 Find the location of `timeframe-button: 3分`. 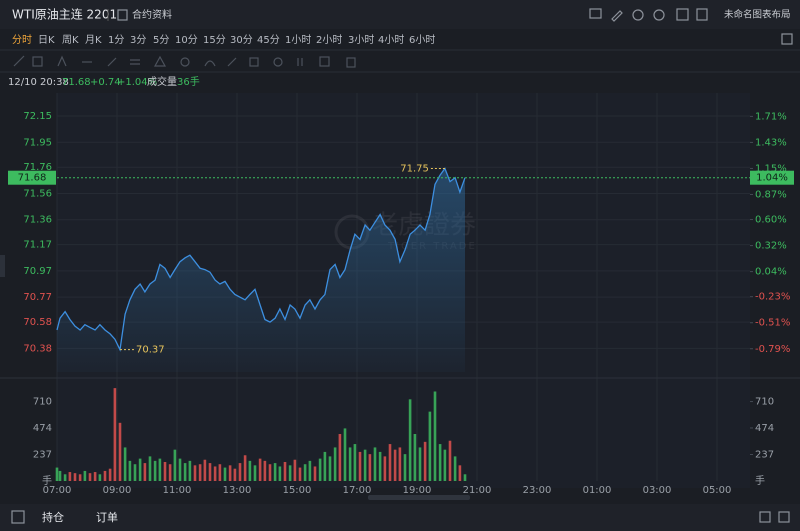

timeframe-button: 3分 is located at coordinates (138, 40).